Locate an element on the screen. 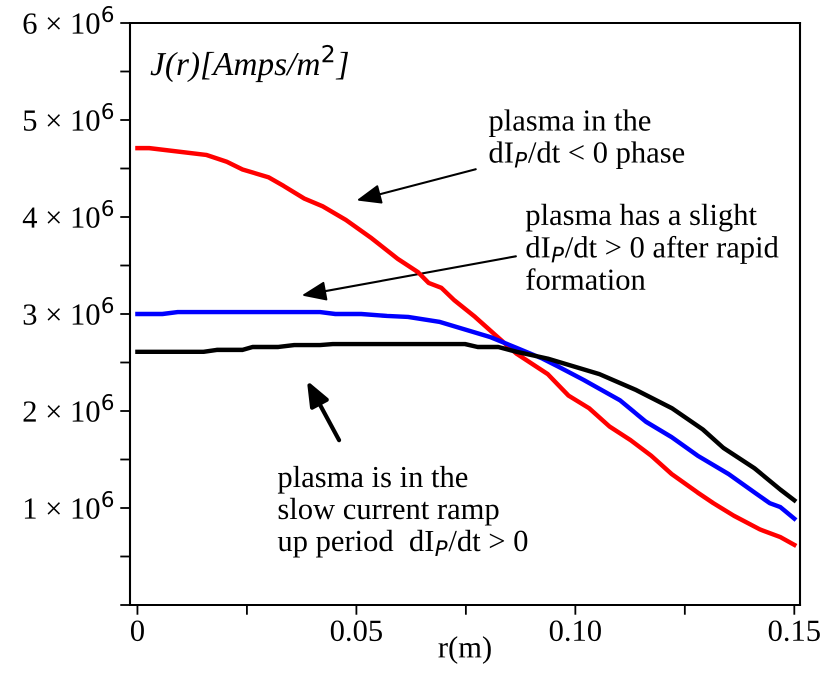 This screenshot has height=677, width=821. annotation: plasma is in the slow current ramp up period dI$_{P}$/dt > 0 is located at coordinates (403, 512).